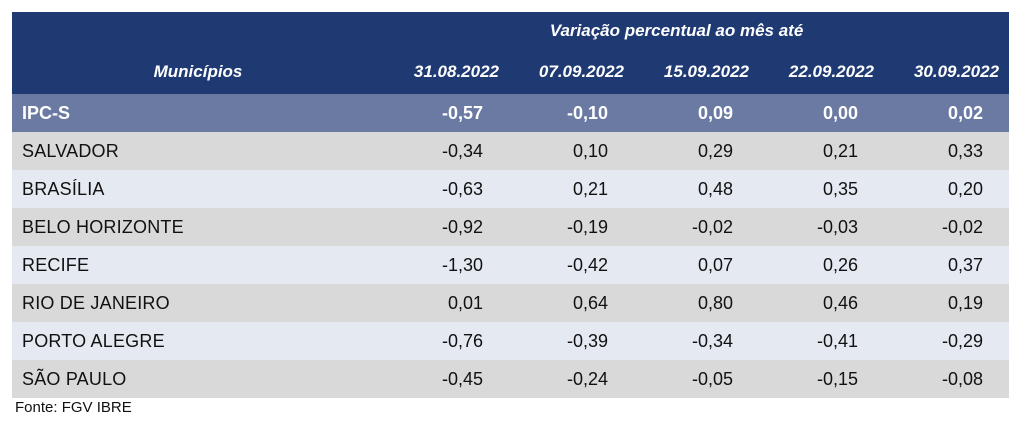 The width and height of the screenshot is (1024, 442). What do you see at coordinates (947, 379) in the screenshot?
I see `value-cell: -0,08` at bounding box center [947, 379].